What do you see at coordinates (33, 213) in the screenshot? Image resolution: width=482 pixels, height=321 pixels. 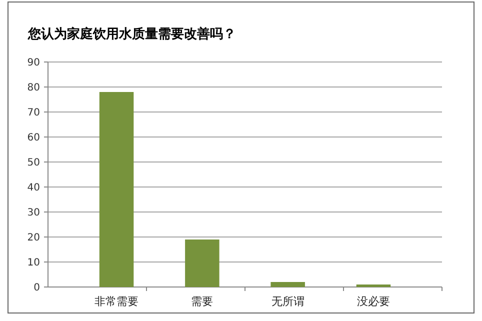 I see `y-tick-label: 30` at bounding box center [33, 213].